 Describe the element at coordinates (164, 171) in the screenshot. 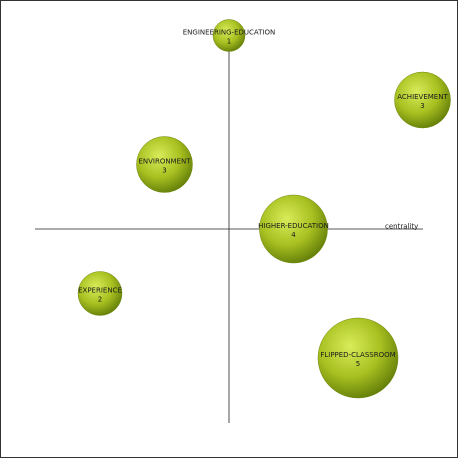

I see `bubble-count-environment: 3` at that location.